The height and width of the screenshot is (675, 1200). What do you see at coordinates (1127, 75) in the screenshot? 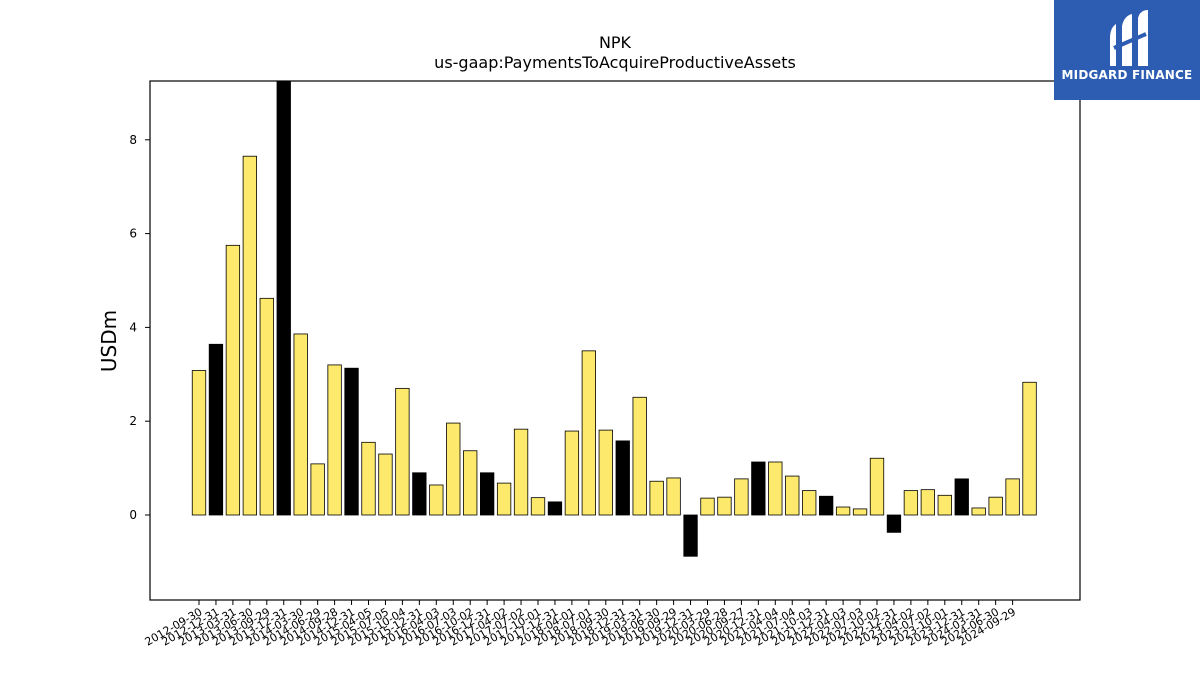
I see `logo-text: MIDGARD FINANCE` at bounding box center [1127, 75].